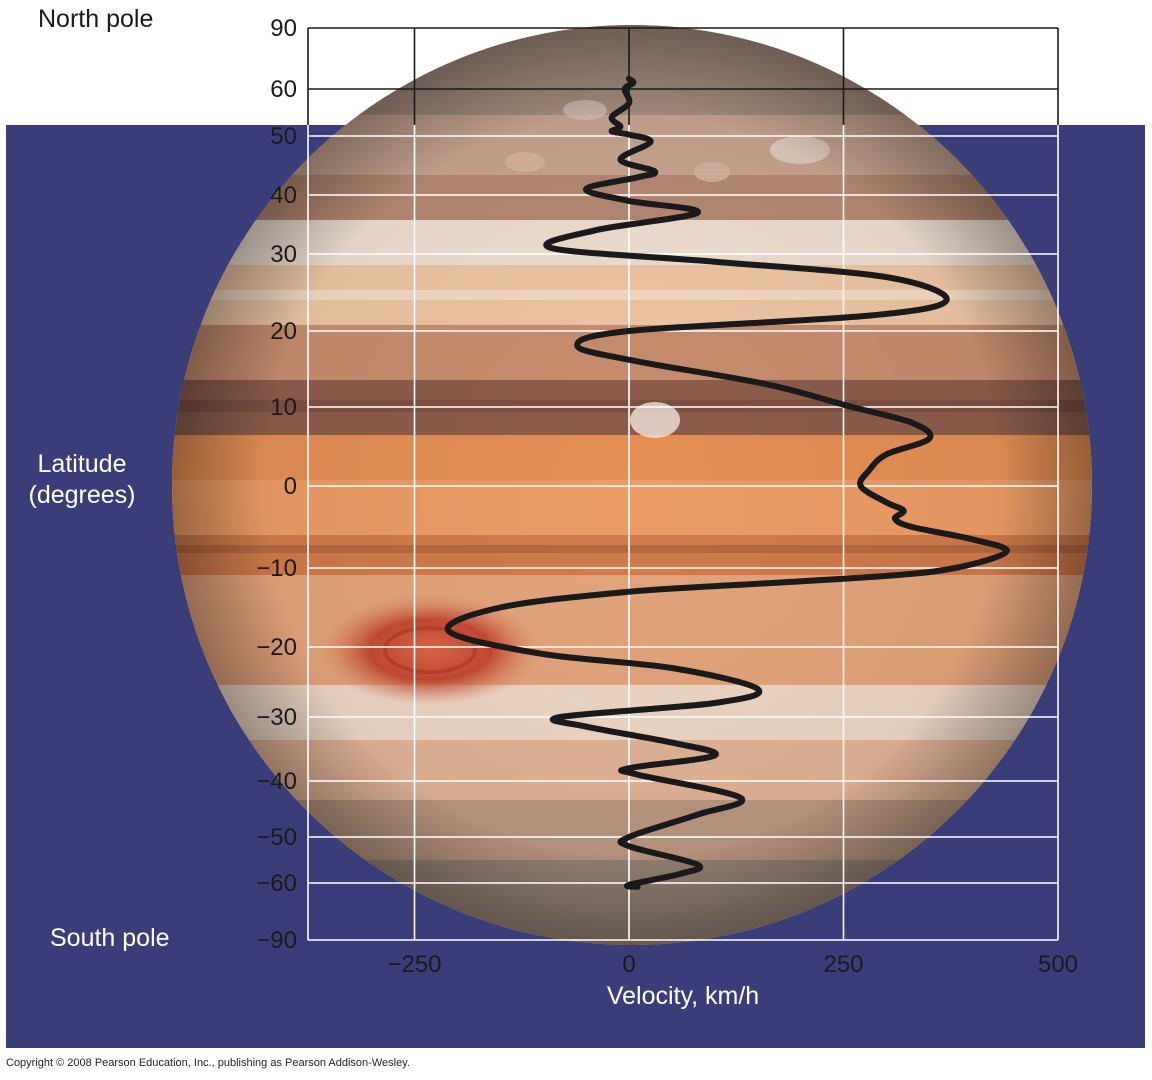 This screenshot has width=1152, height=1080. Describe the element at coordinates (276, 568) in the screenshot. I see `y-tick-label: −10` at that location.